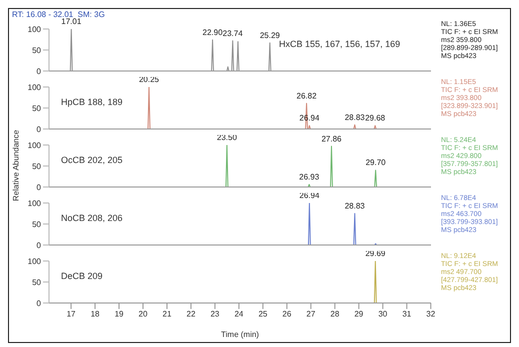 Image resolution: width=519 pixels, height=347 pixels. Describe the element at coordinates (213, 32) in the screenshot. I see `annotation: 22.90` at that location.